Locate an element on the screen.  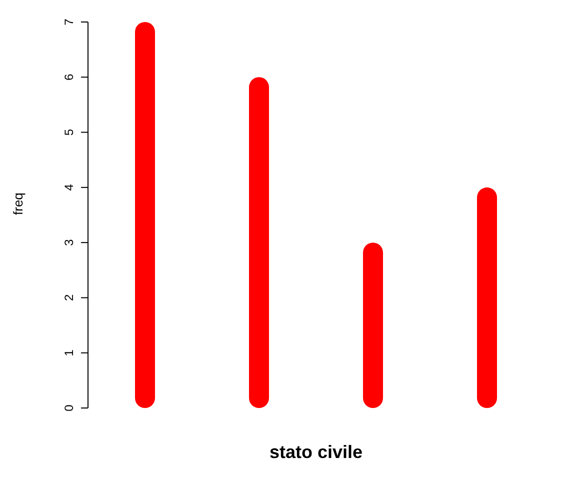
y-tick-label: 6 is located at coordinates (69, 76).